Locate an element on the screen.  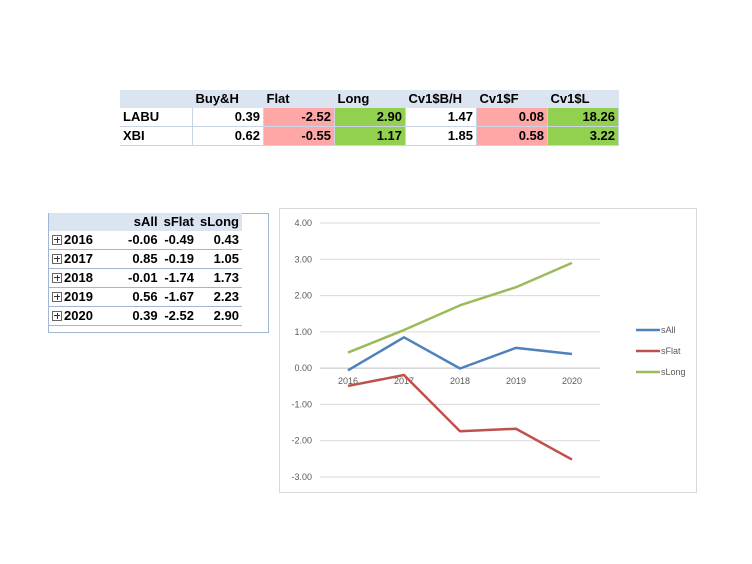
cell-flat: -2.52 is located at coordinates (299, 117).